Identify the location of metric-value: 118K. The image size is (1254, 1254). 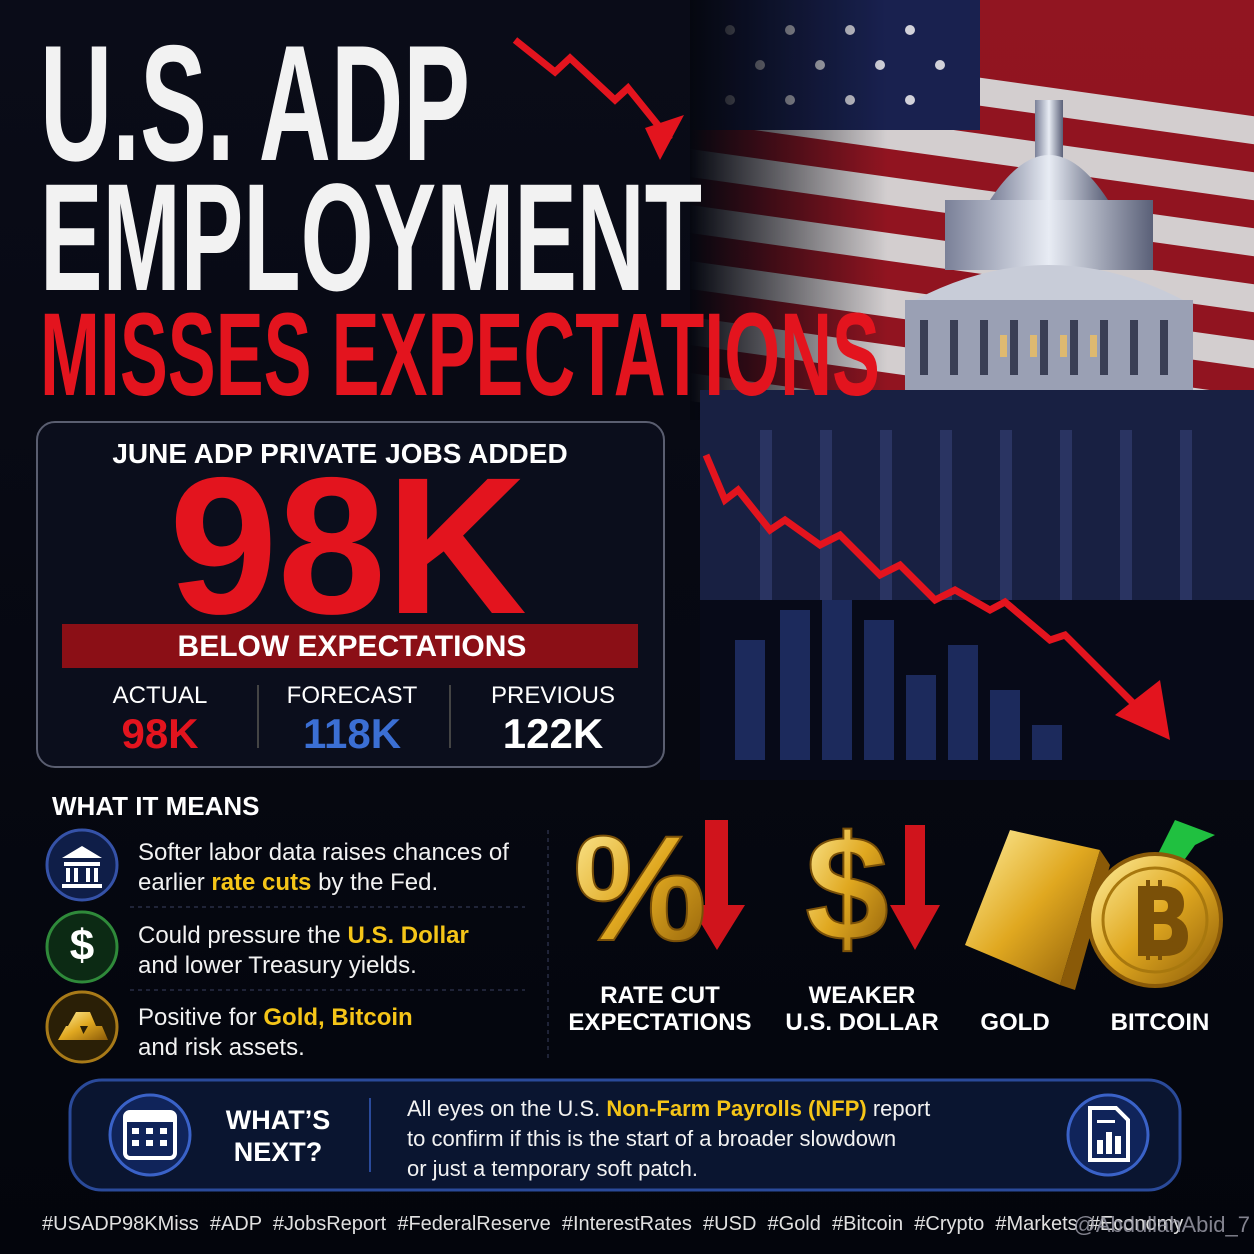
(352, 733).